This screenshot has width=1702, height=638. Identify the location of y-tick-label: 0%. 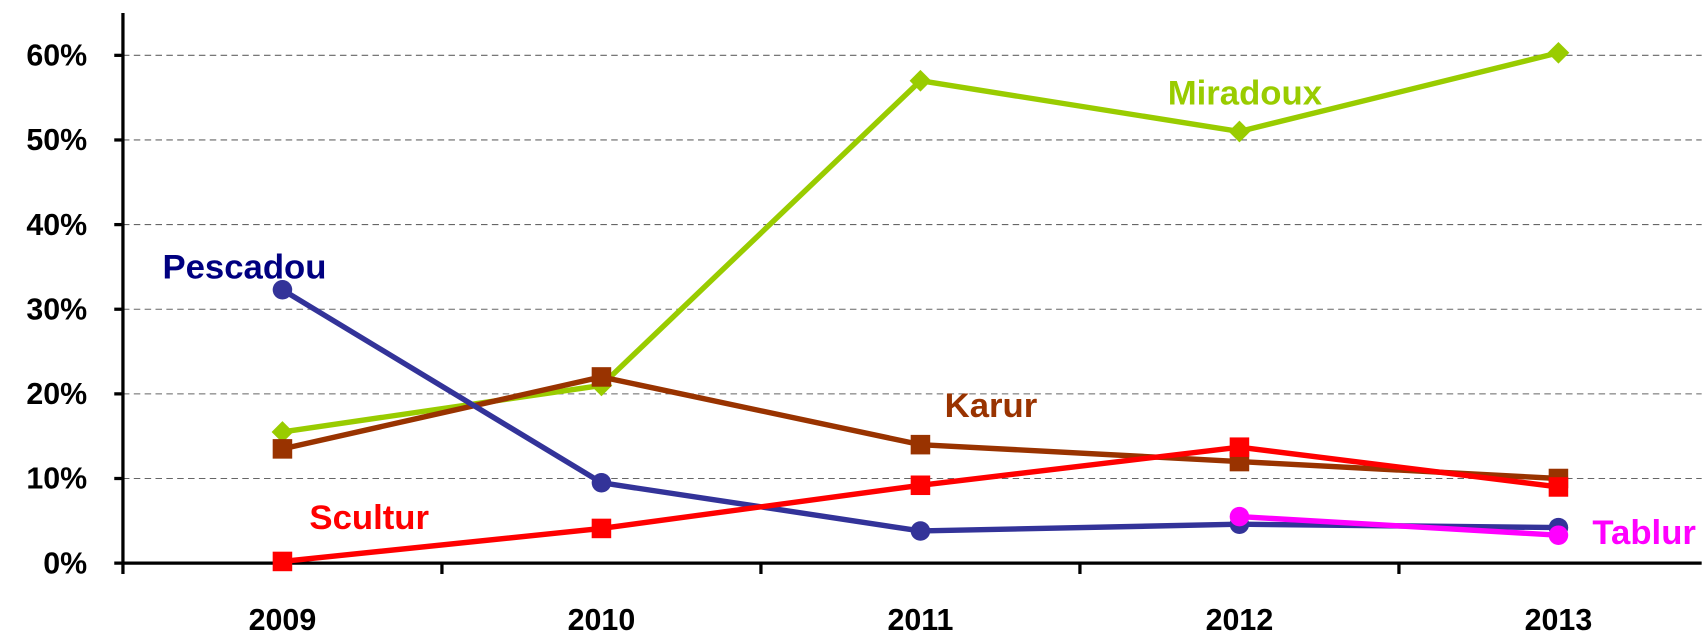
(65, 563).